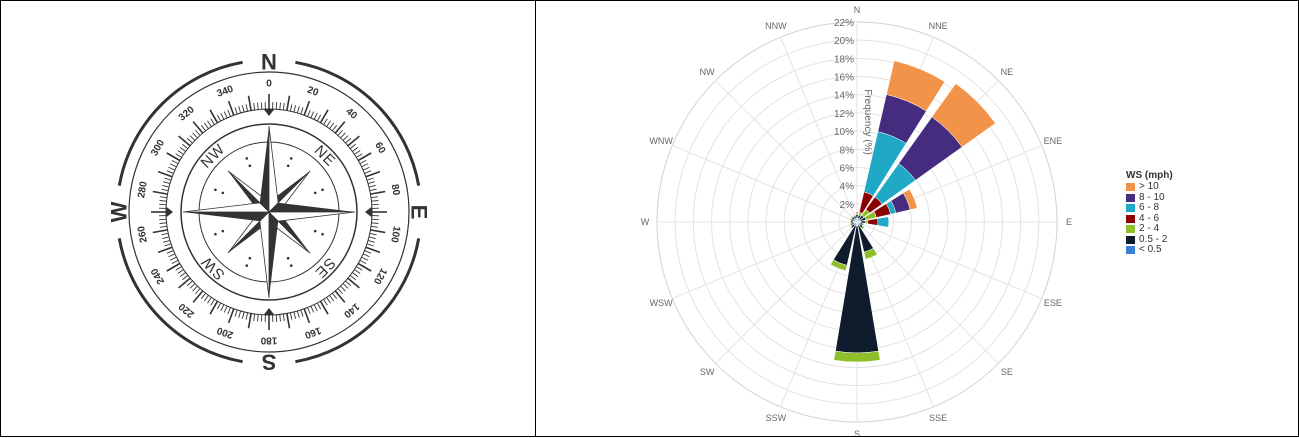  What do you see at coordinates (844, 23) in the screenshot?
I see `radial-tick-label: 22%` at bounding box center [844, 23].